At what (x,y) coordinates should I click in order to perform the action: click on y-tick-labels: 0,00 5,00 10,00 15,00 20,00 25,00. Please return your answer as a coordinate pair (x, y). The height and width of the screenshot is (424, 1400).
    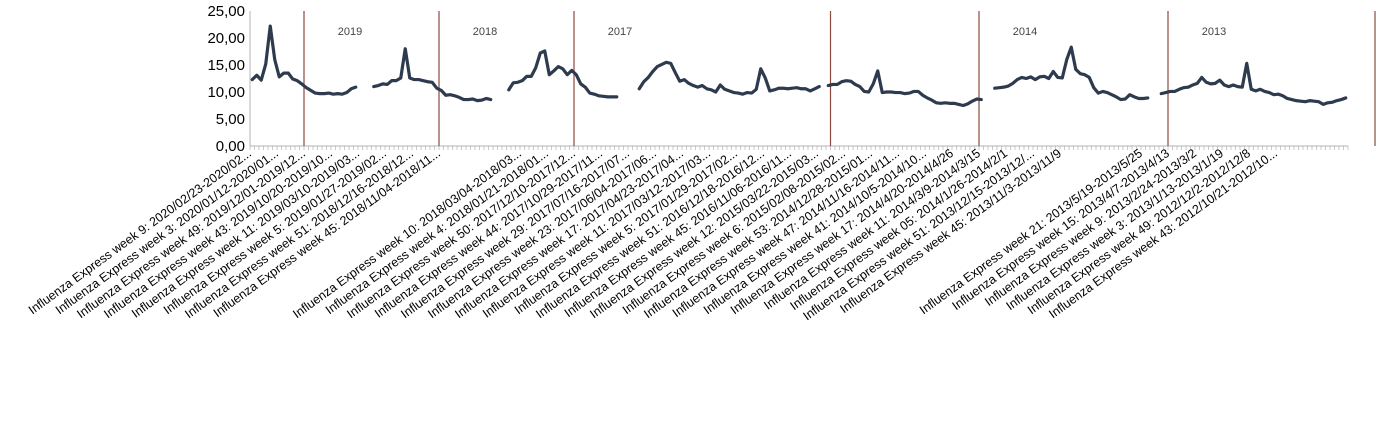
    Looking at the image, I should click on (226, 79).